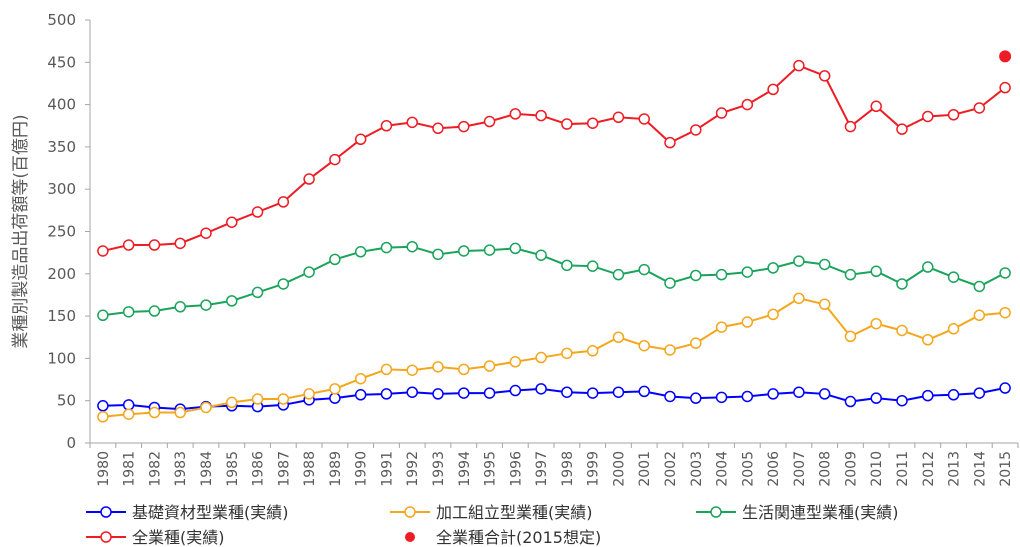 Image resolution: width=1020 pixels, height=547 pixels. What do you see at coordinates (491, 469) in the screenshot?
I see `x-tick-label: 1995` at bounding box center [491, 469].